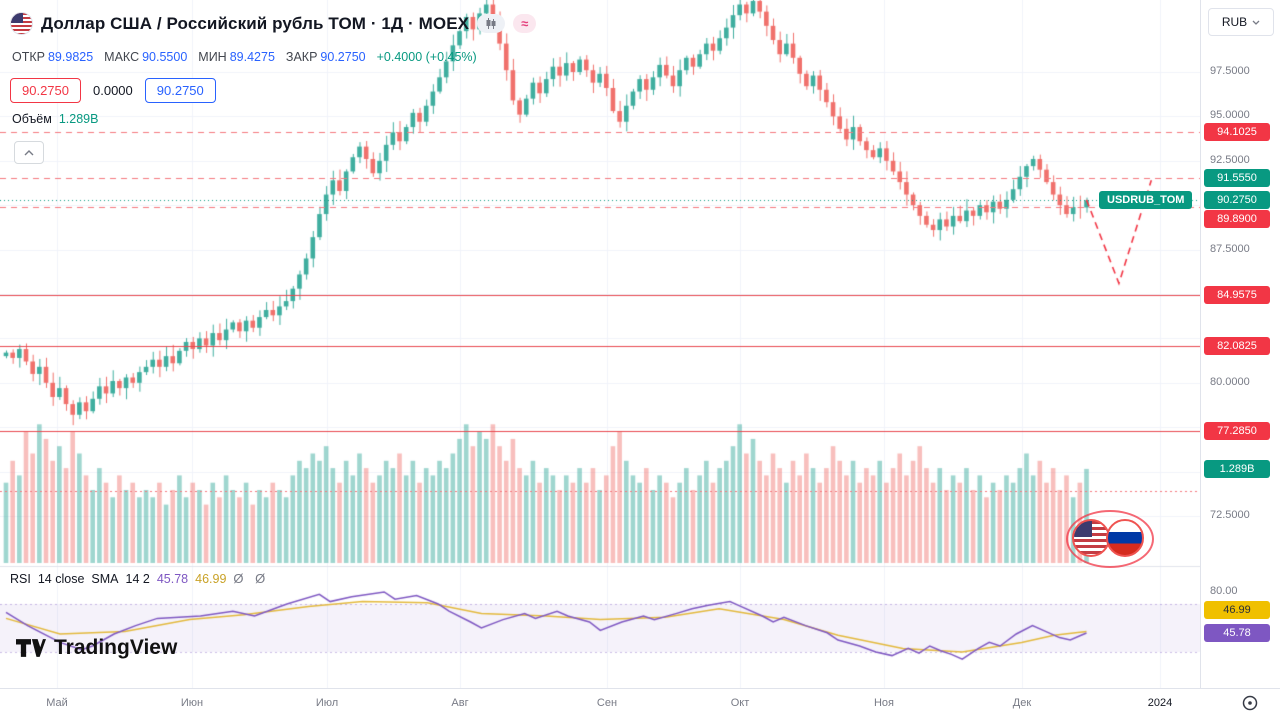 The width and height of the screenshot is (1280, 718). What do you see at coordinates (1230, 71) in the screenshot?
I see `price-axis-label: 97.5000` at bounding box center [1230, 71].